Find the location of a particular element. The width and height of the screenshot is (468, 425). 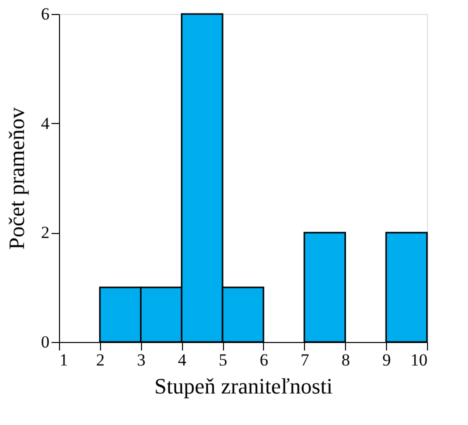

x-tick-label: 5 is located at coordinates (223, 360).